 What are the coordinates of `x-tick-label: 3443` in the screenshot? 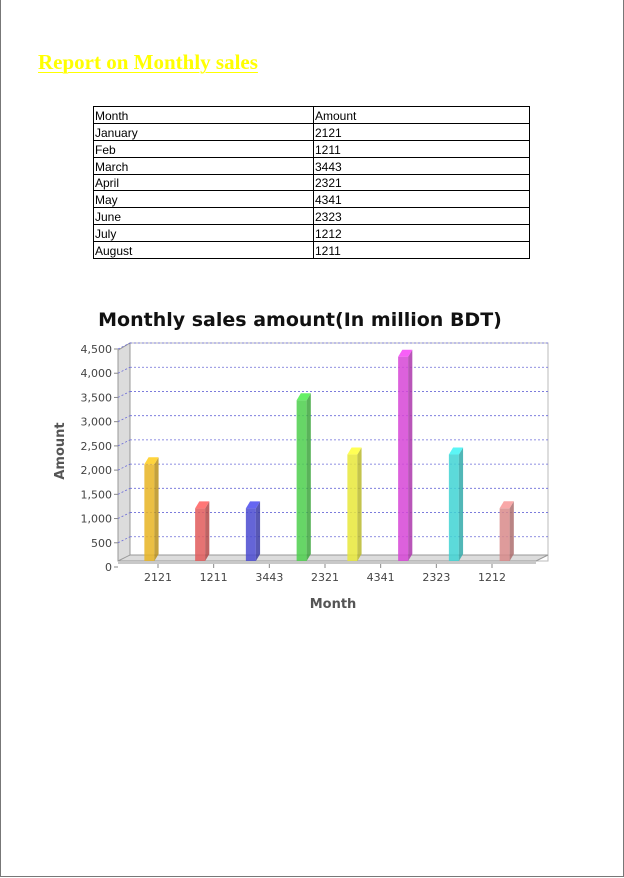 It's located at (269, 577).